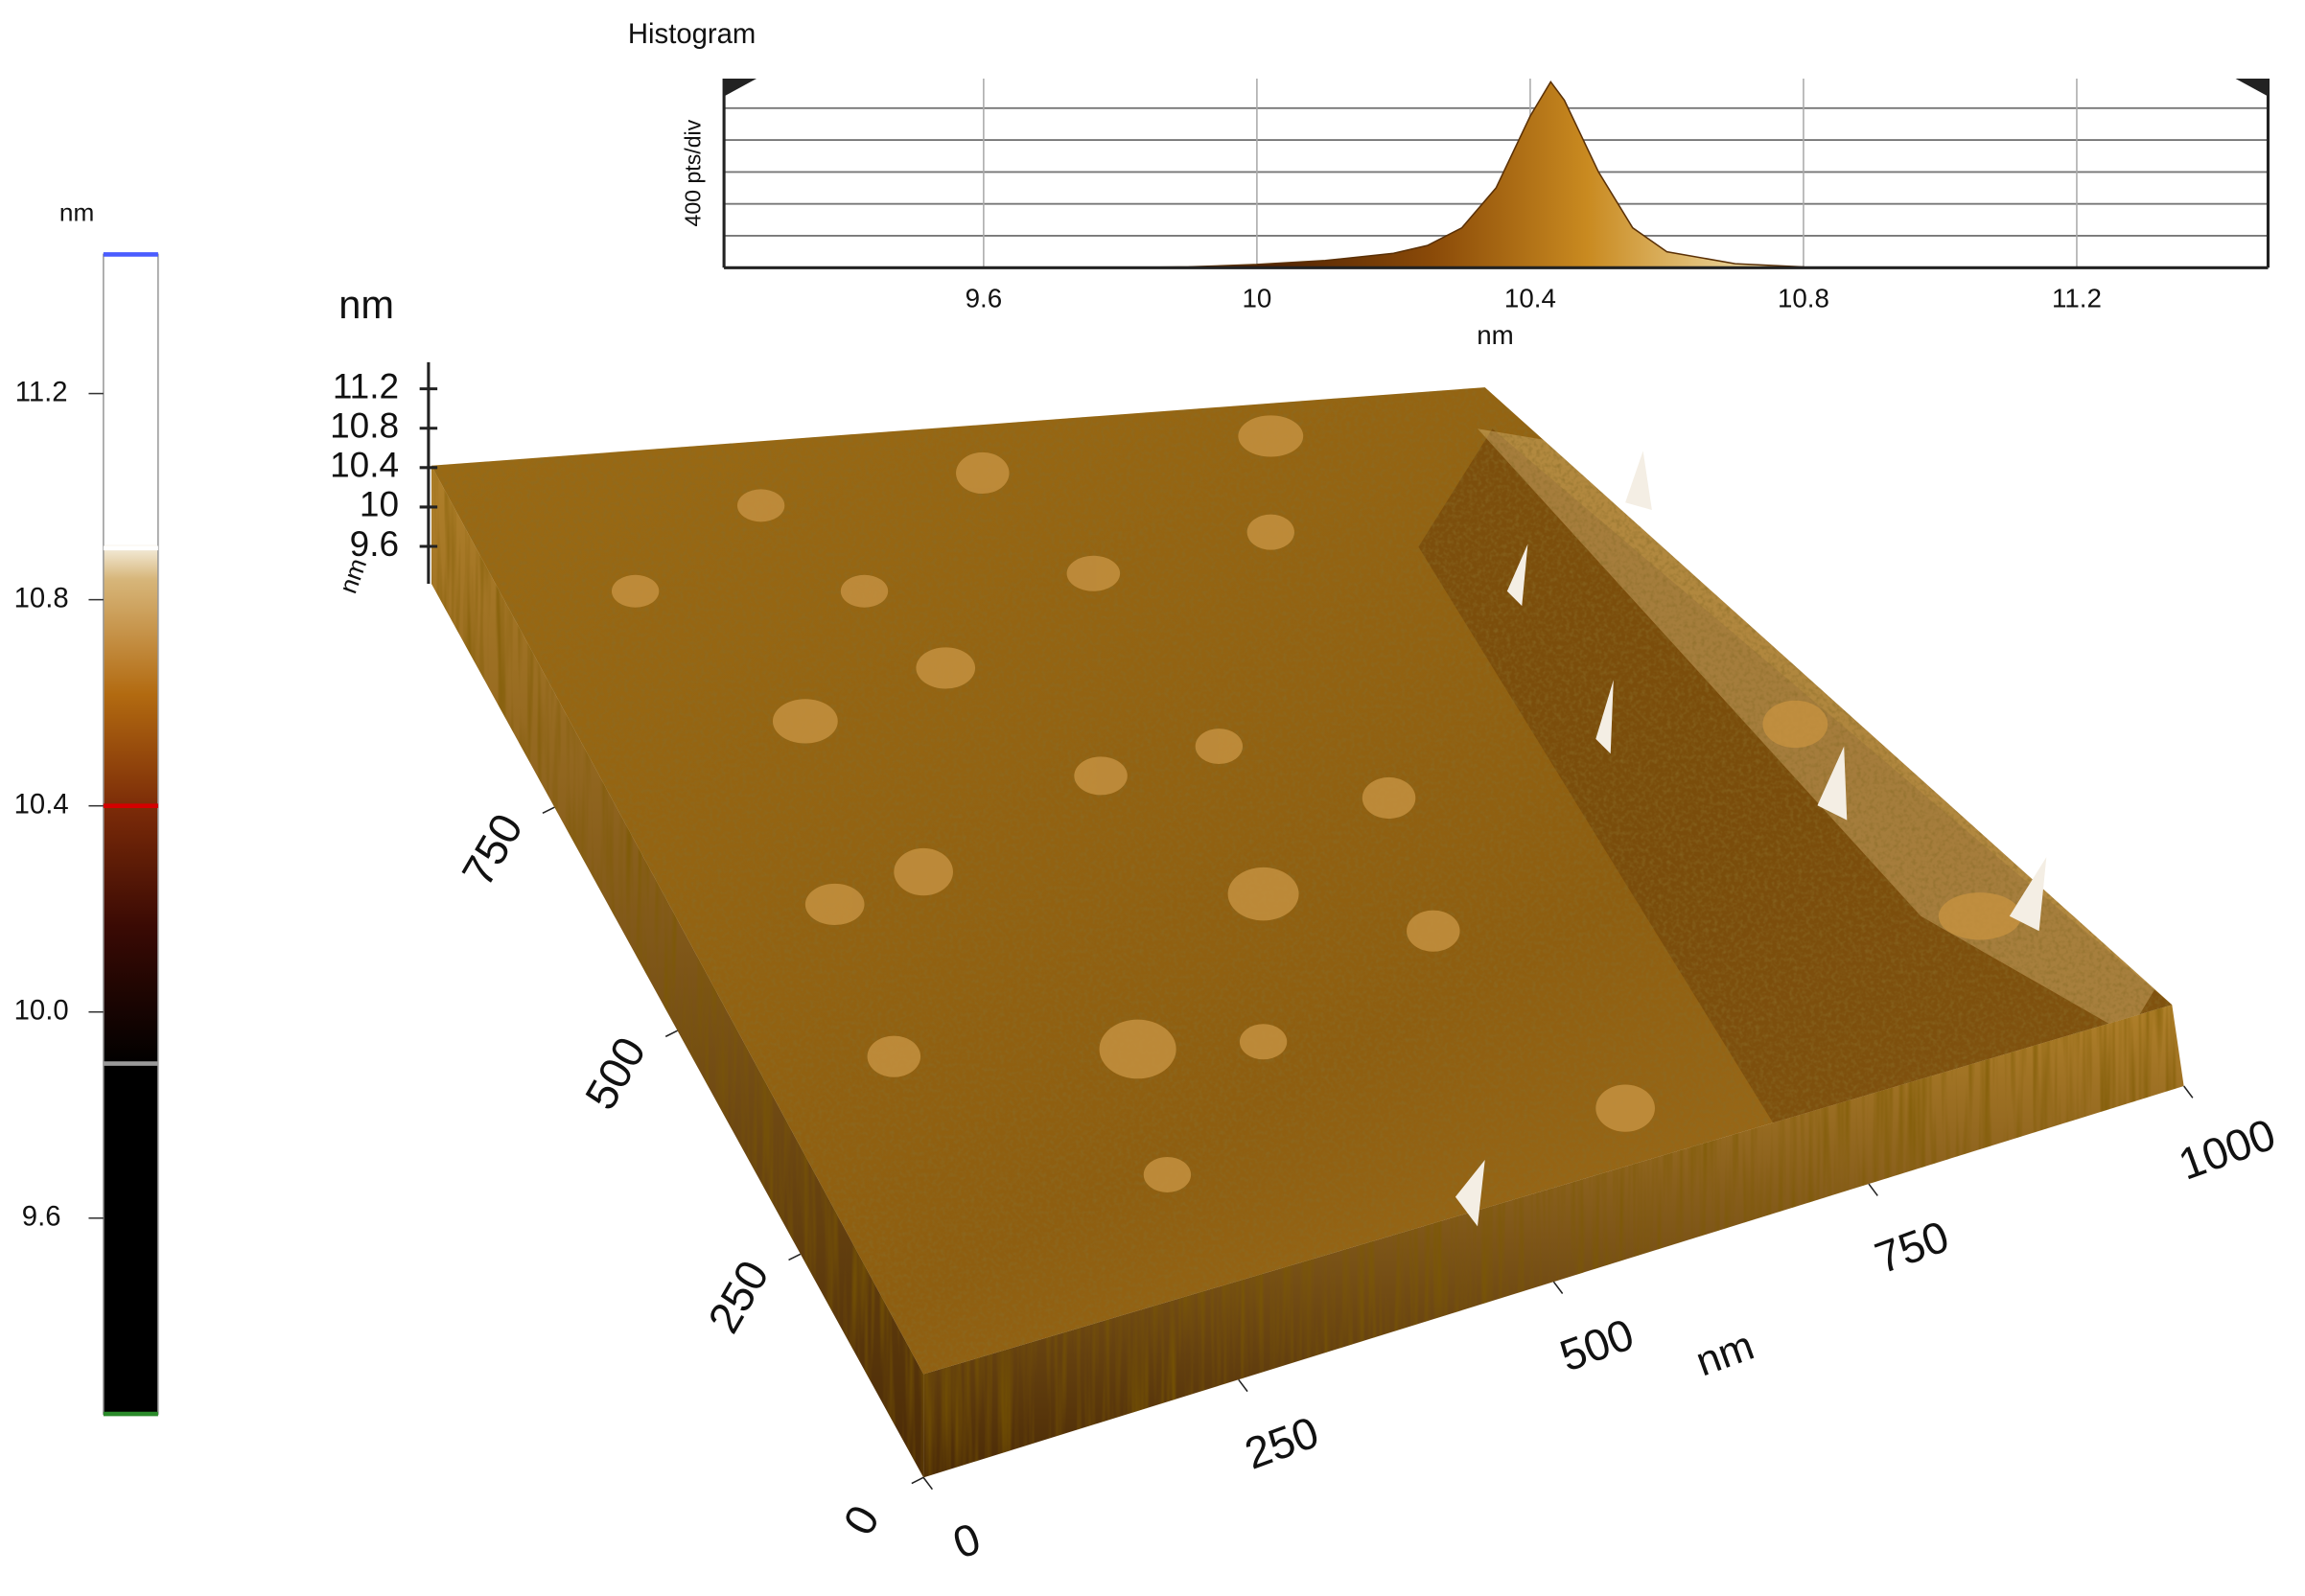  I want to click on histogram-title: Histogram, so click(692, 34).